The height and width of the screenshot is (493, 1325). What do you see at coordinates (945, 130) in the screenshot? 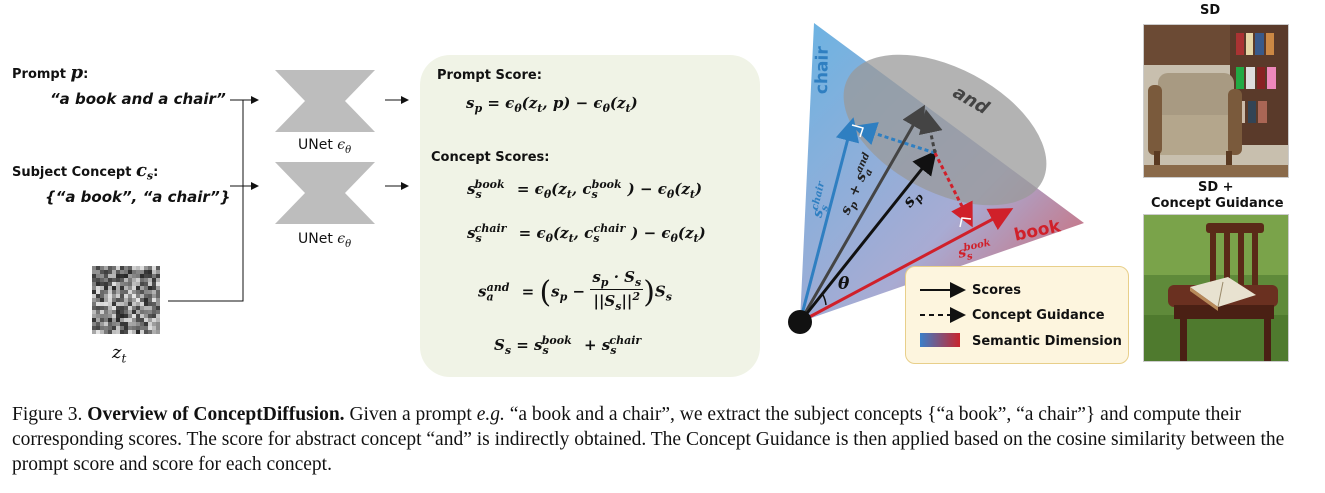
I see `and-region` at bounding box center [945, 130].